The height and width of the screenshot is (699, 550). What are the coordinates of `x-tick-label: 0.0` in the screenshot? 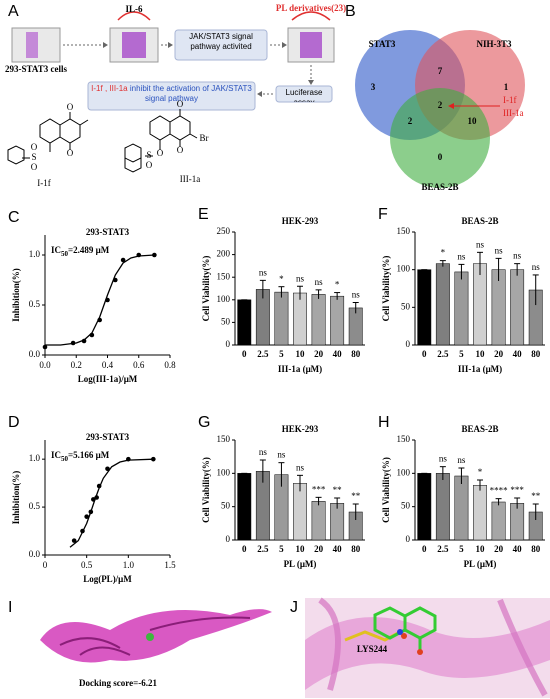 It's located at (45, 365).